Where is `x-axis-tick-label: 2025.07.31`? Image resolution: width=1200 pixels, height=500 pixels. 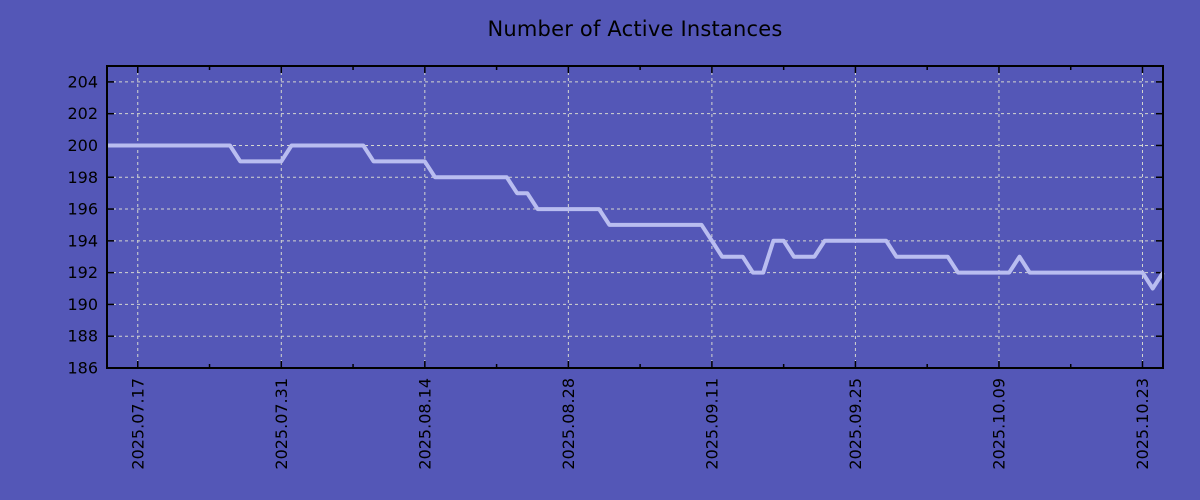
x-axis-tick-label: 2025.07.31 is located at coordinates (281, 424).